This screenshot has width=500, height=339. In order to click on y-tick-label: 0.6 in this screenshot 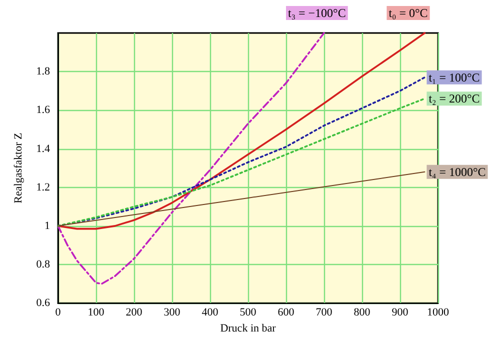, I will do `click(43, 303)`.